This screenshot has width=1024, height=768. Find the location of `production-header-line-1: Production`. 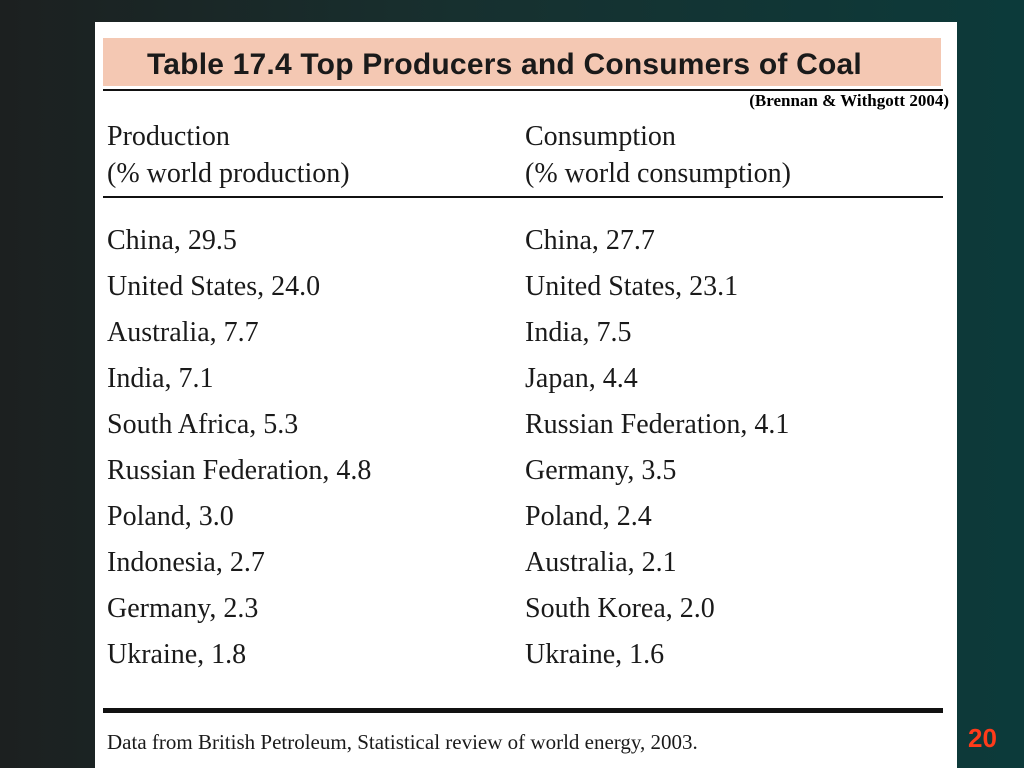

production-header-line-1: Production is located at coordinates (168, 136).